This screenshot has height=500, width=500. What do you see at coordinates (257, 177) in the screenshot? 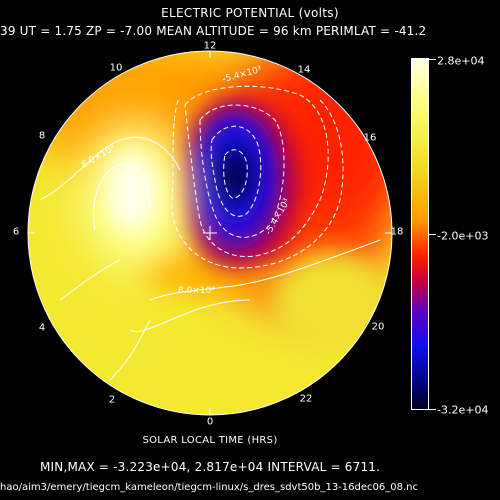
I see `negative-contours` at bounding box center [257, 177].